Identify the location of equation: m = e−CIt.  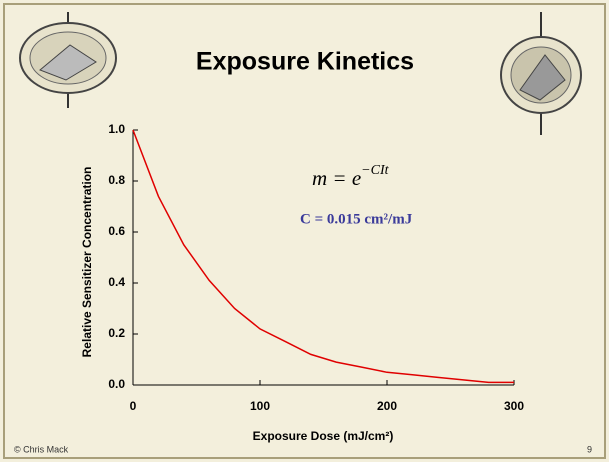
(351, 176).